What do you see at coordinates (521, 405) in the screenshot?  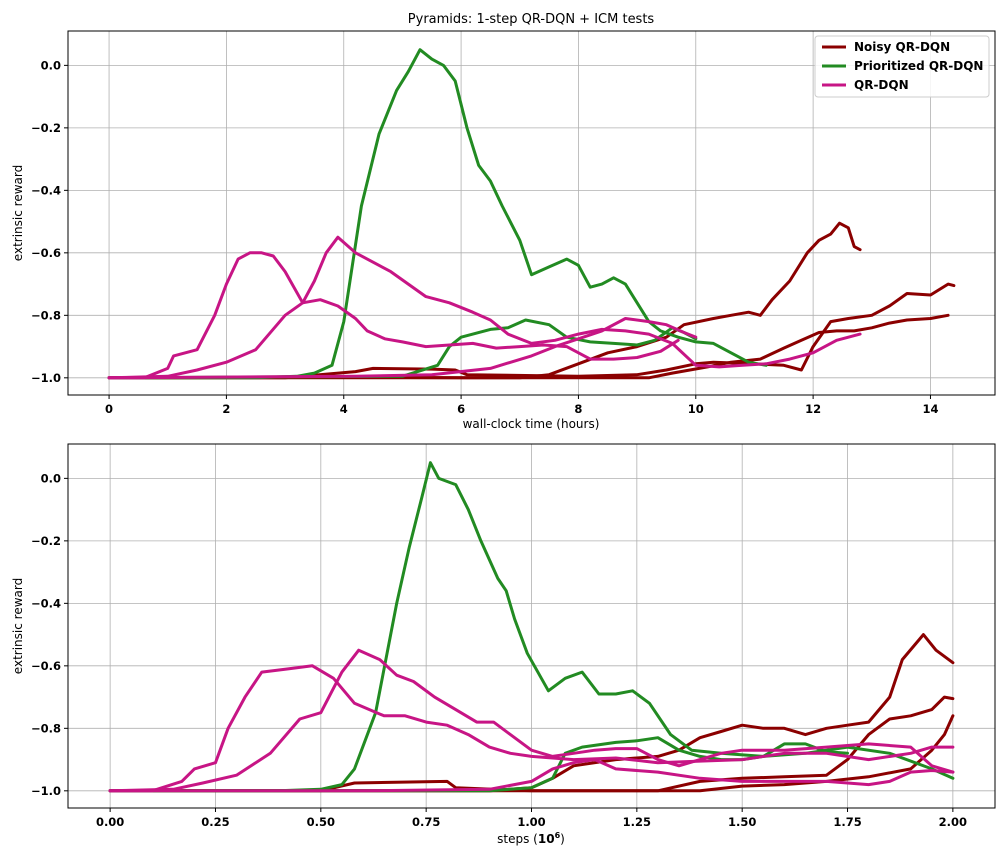 I see `top-chart-x-ticks: 0 2 4 6 8 10 12 14` at bounding box center [521, 405].